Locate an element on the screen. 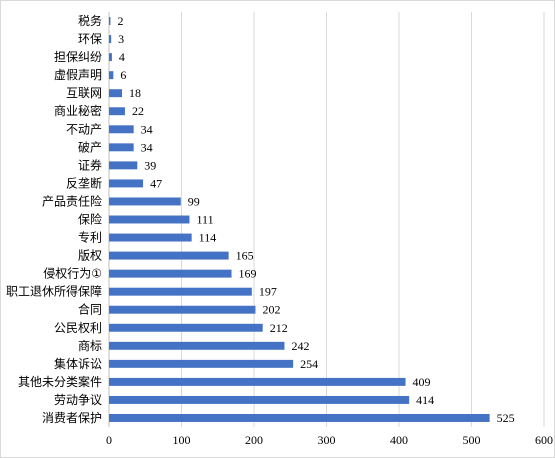  value-label: 22 is located at coordinates (138, 111).